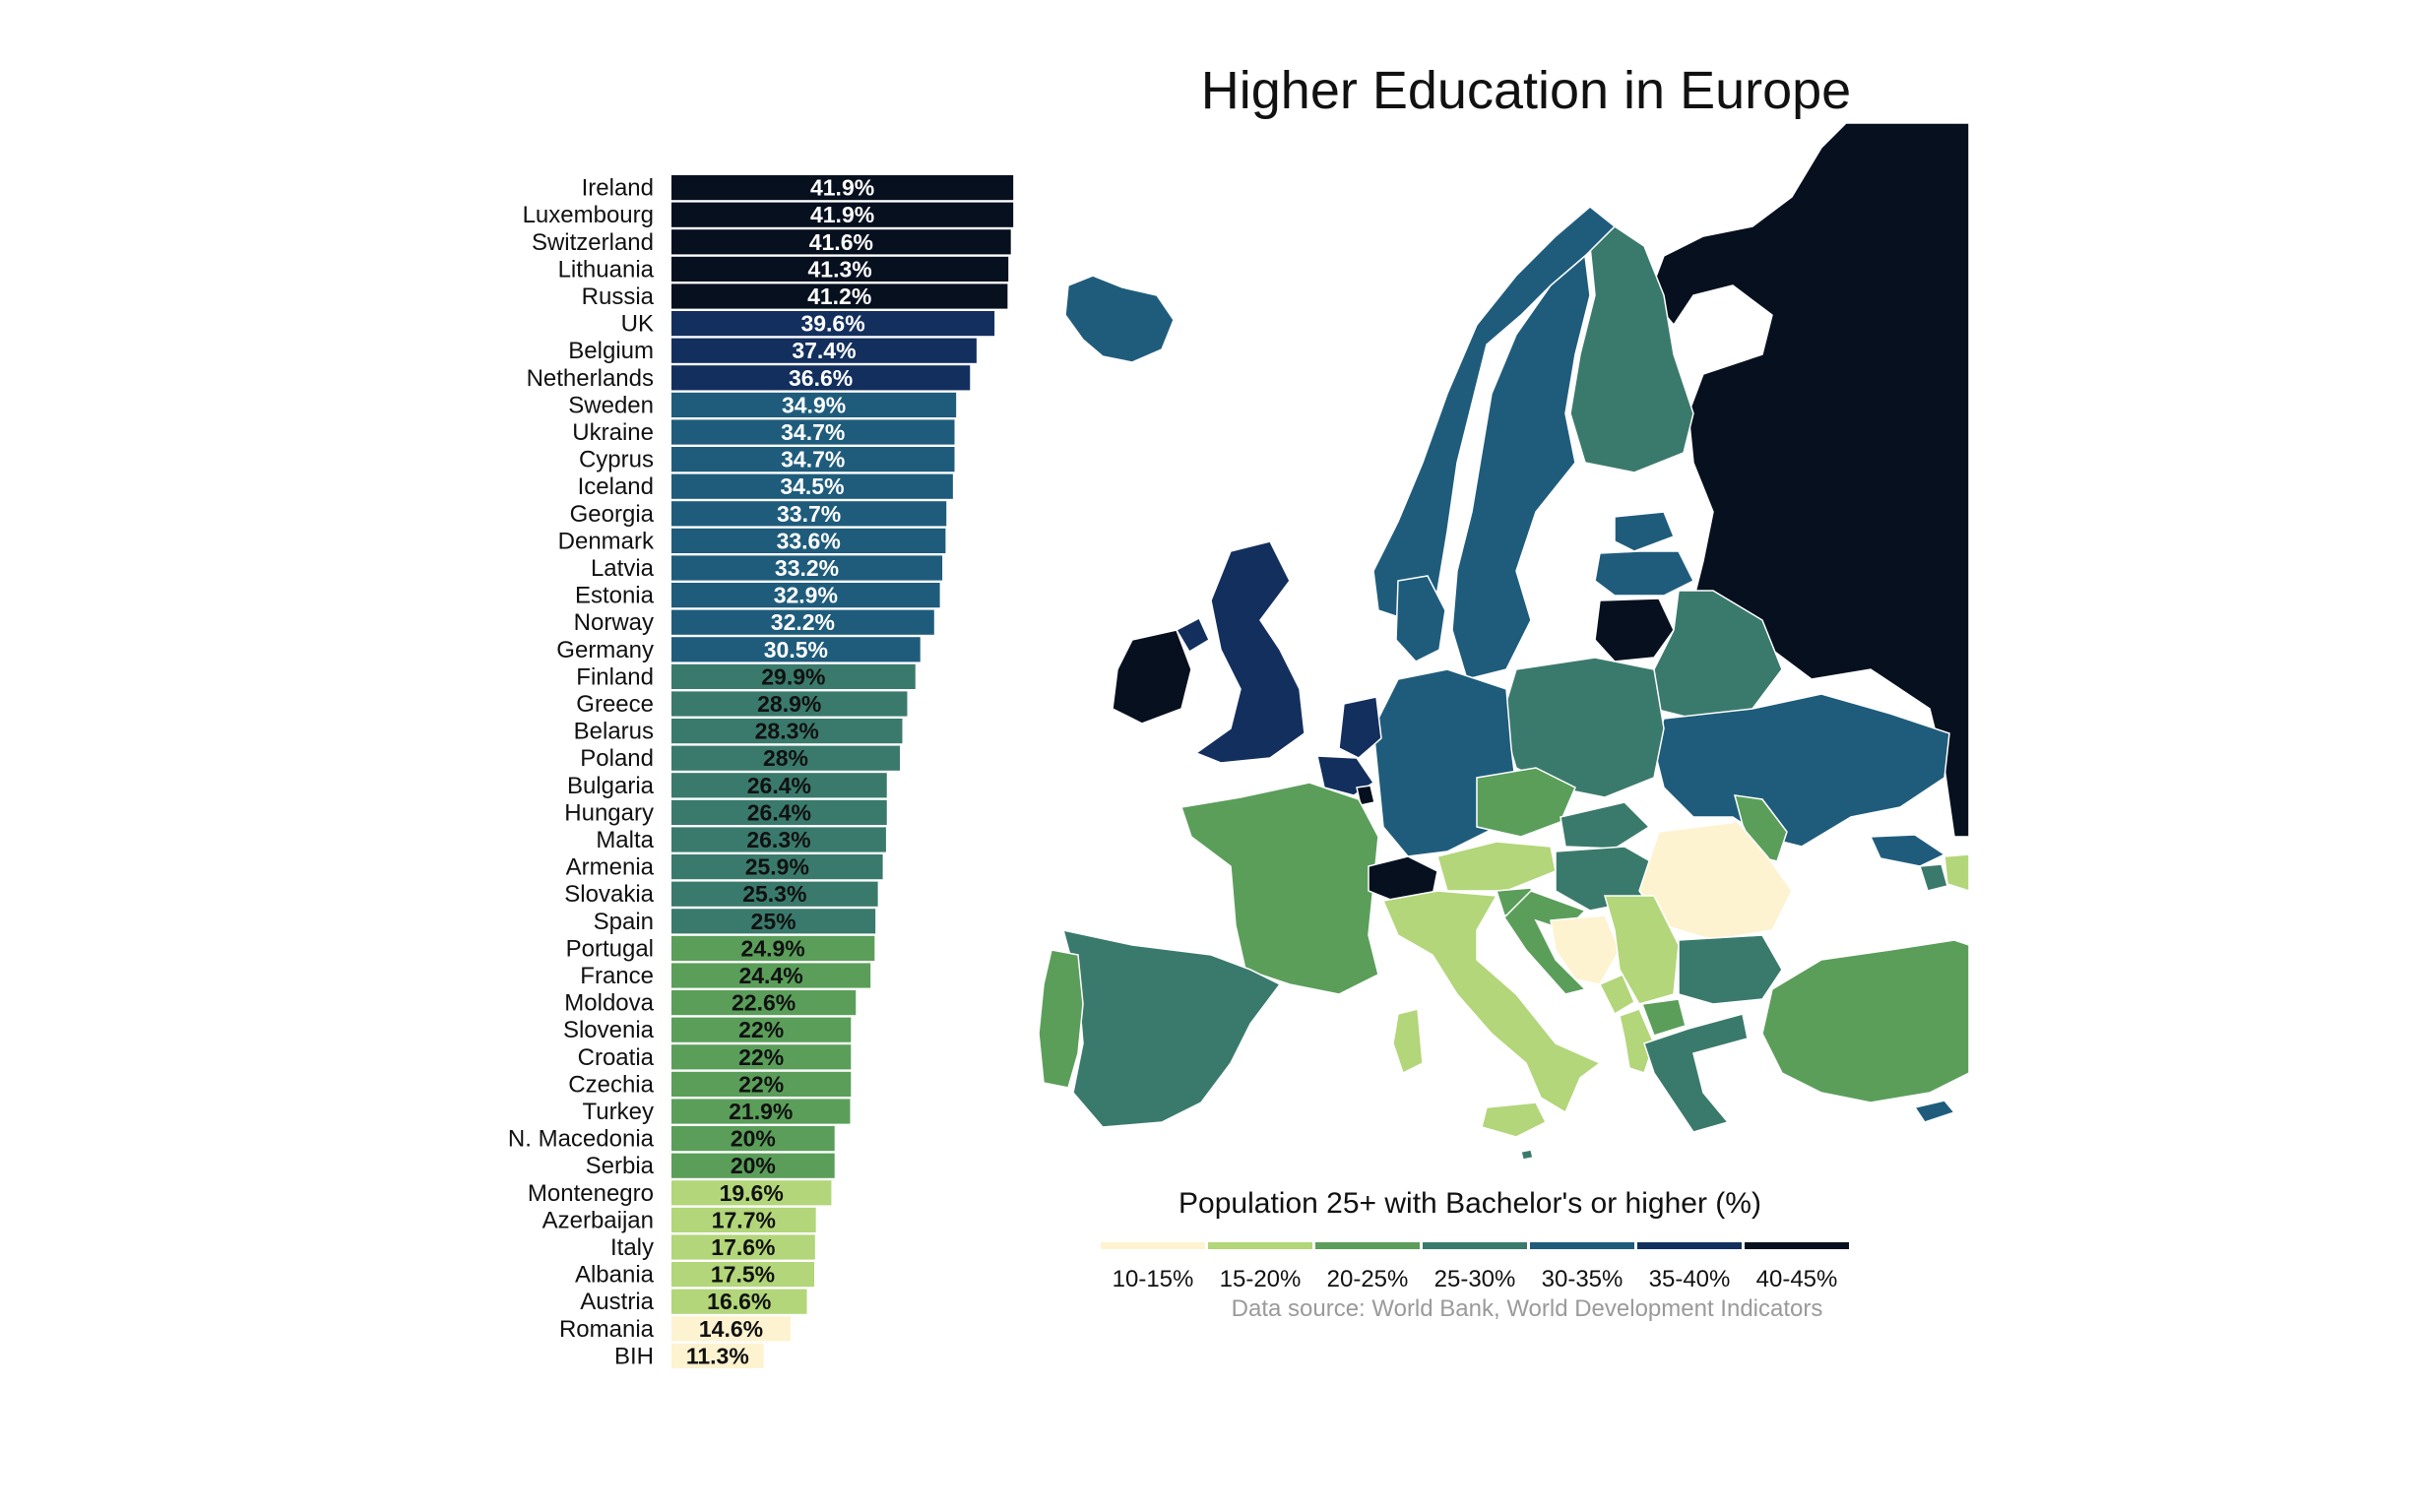 This screenshot has width=2420, height=1512. I want to click on category-label-poland: Poland, so click(617, 758).